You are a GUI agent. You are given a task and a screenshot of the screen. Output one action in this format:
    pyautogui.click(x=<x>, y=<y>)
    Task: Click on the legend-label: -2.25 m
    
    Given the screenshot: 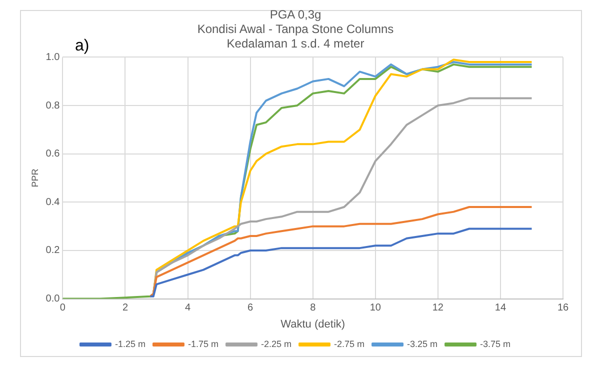 What is the action you would take?
    pyautogui.click(x=276, y=343)
    